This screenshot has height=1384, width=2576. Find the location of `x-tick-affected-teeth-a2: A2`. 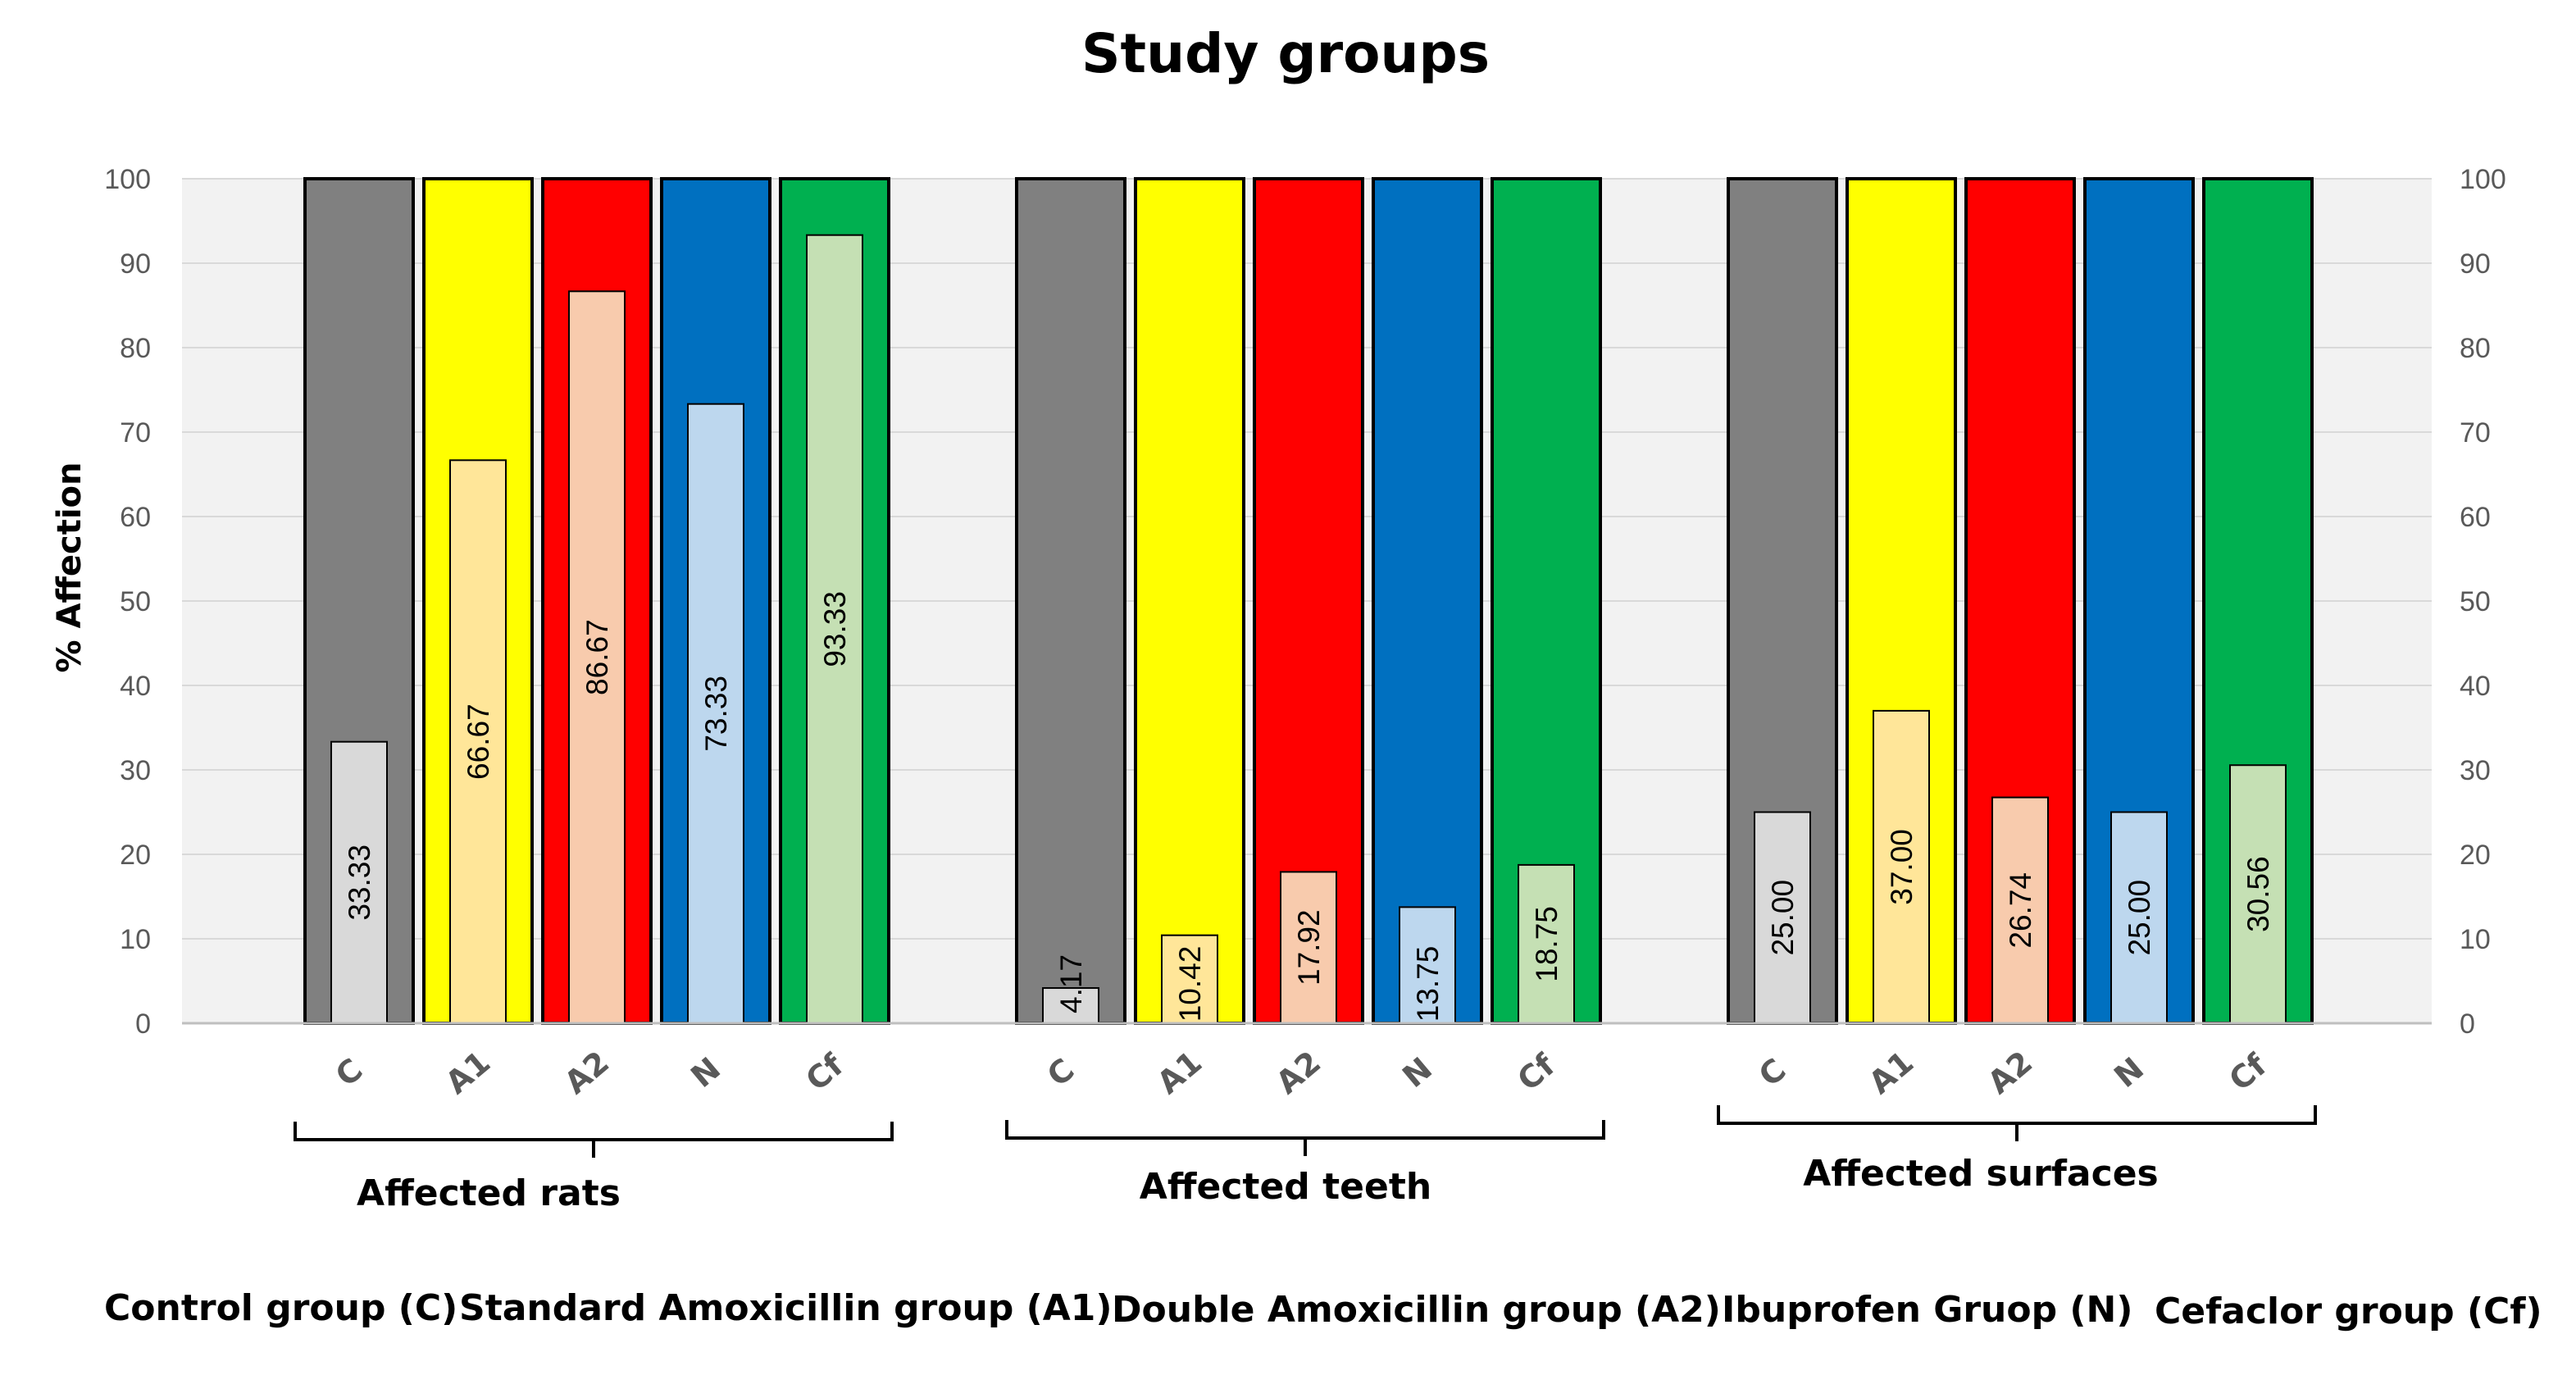

x-tick-affected-teeth-a2: A2 is located at coordinates (1298, 1072).